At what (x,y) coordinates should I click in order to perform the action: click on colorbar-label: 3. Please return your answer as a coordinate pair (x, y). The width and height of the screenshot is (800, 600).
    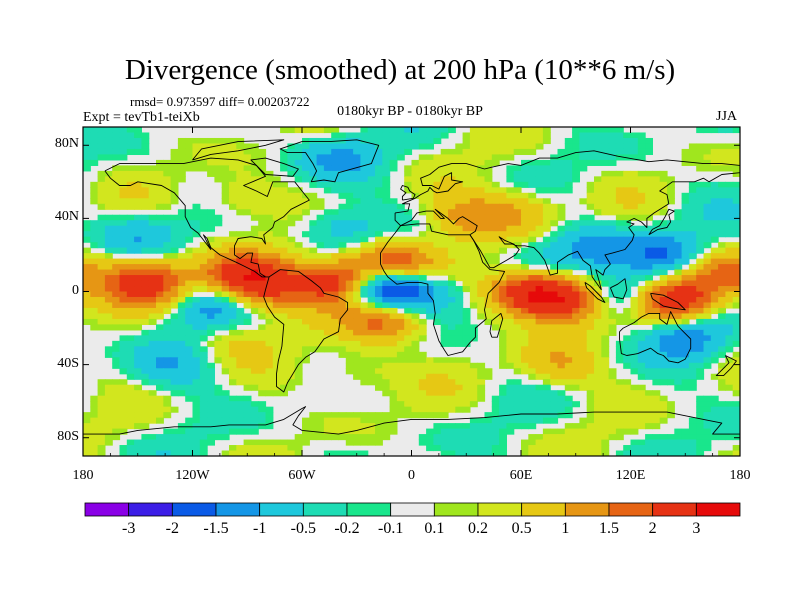
    Looking at the image, I should click on (696, 528).